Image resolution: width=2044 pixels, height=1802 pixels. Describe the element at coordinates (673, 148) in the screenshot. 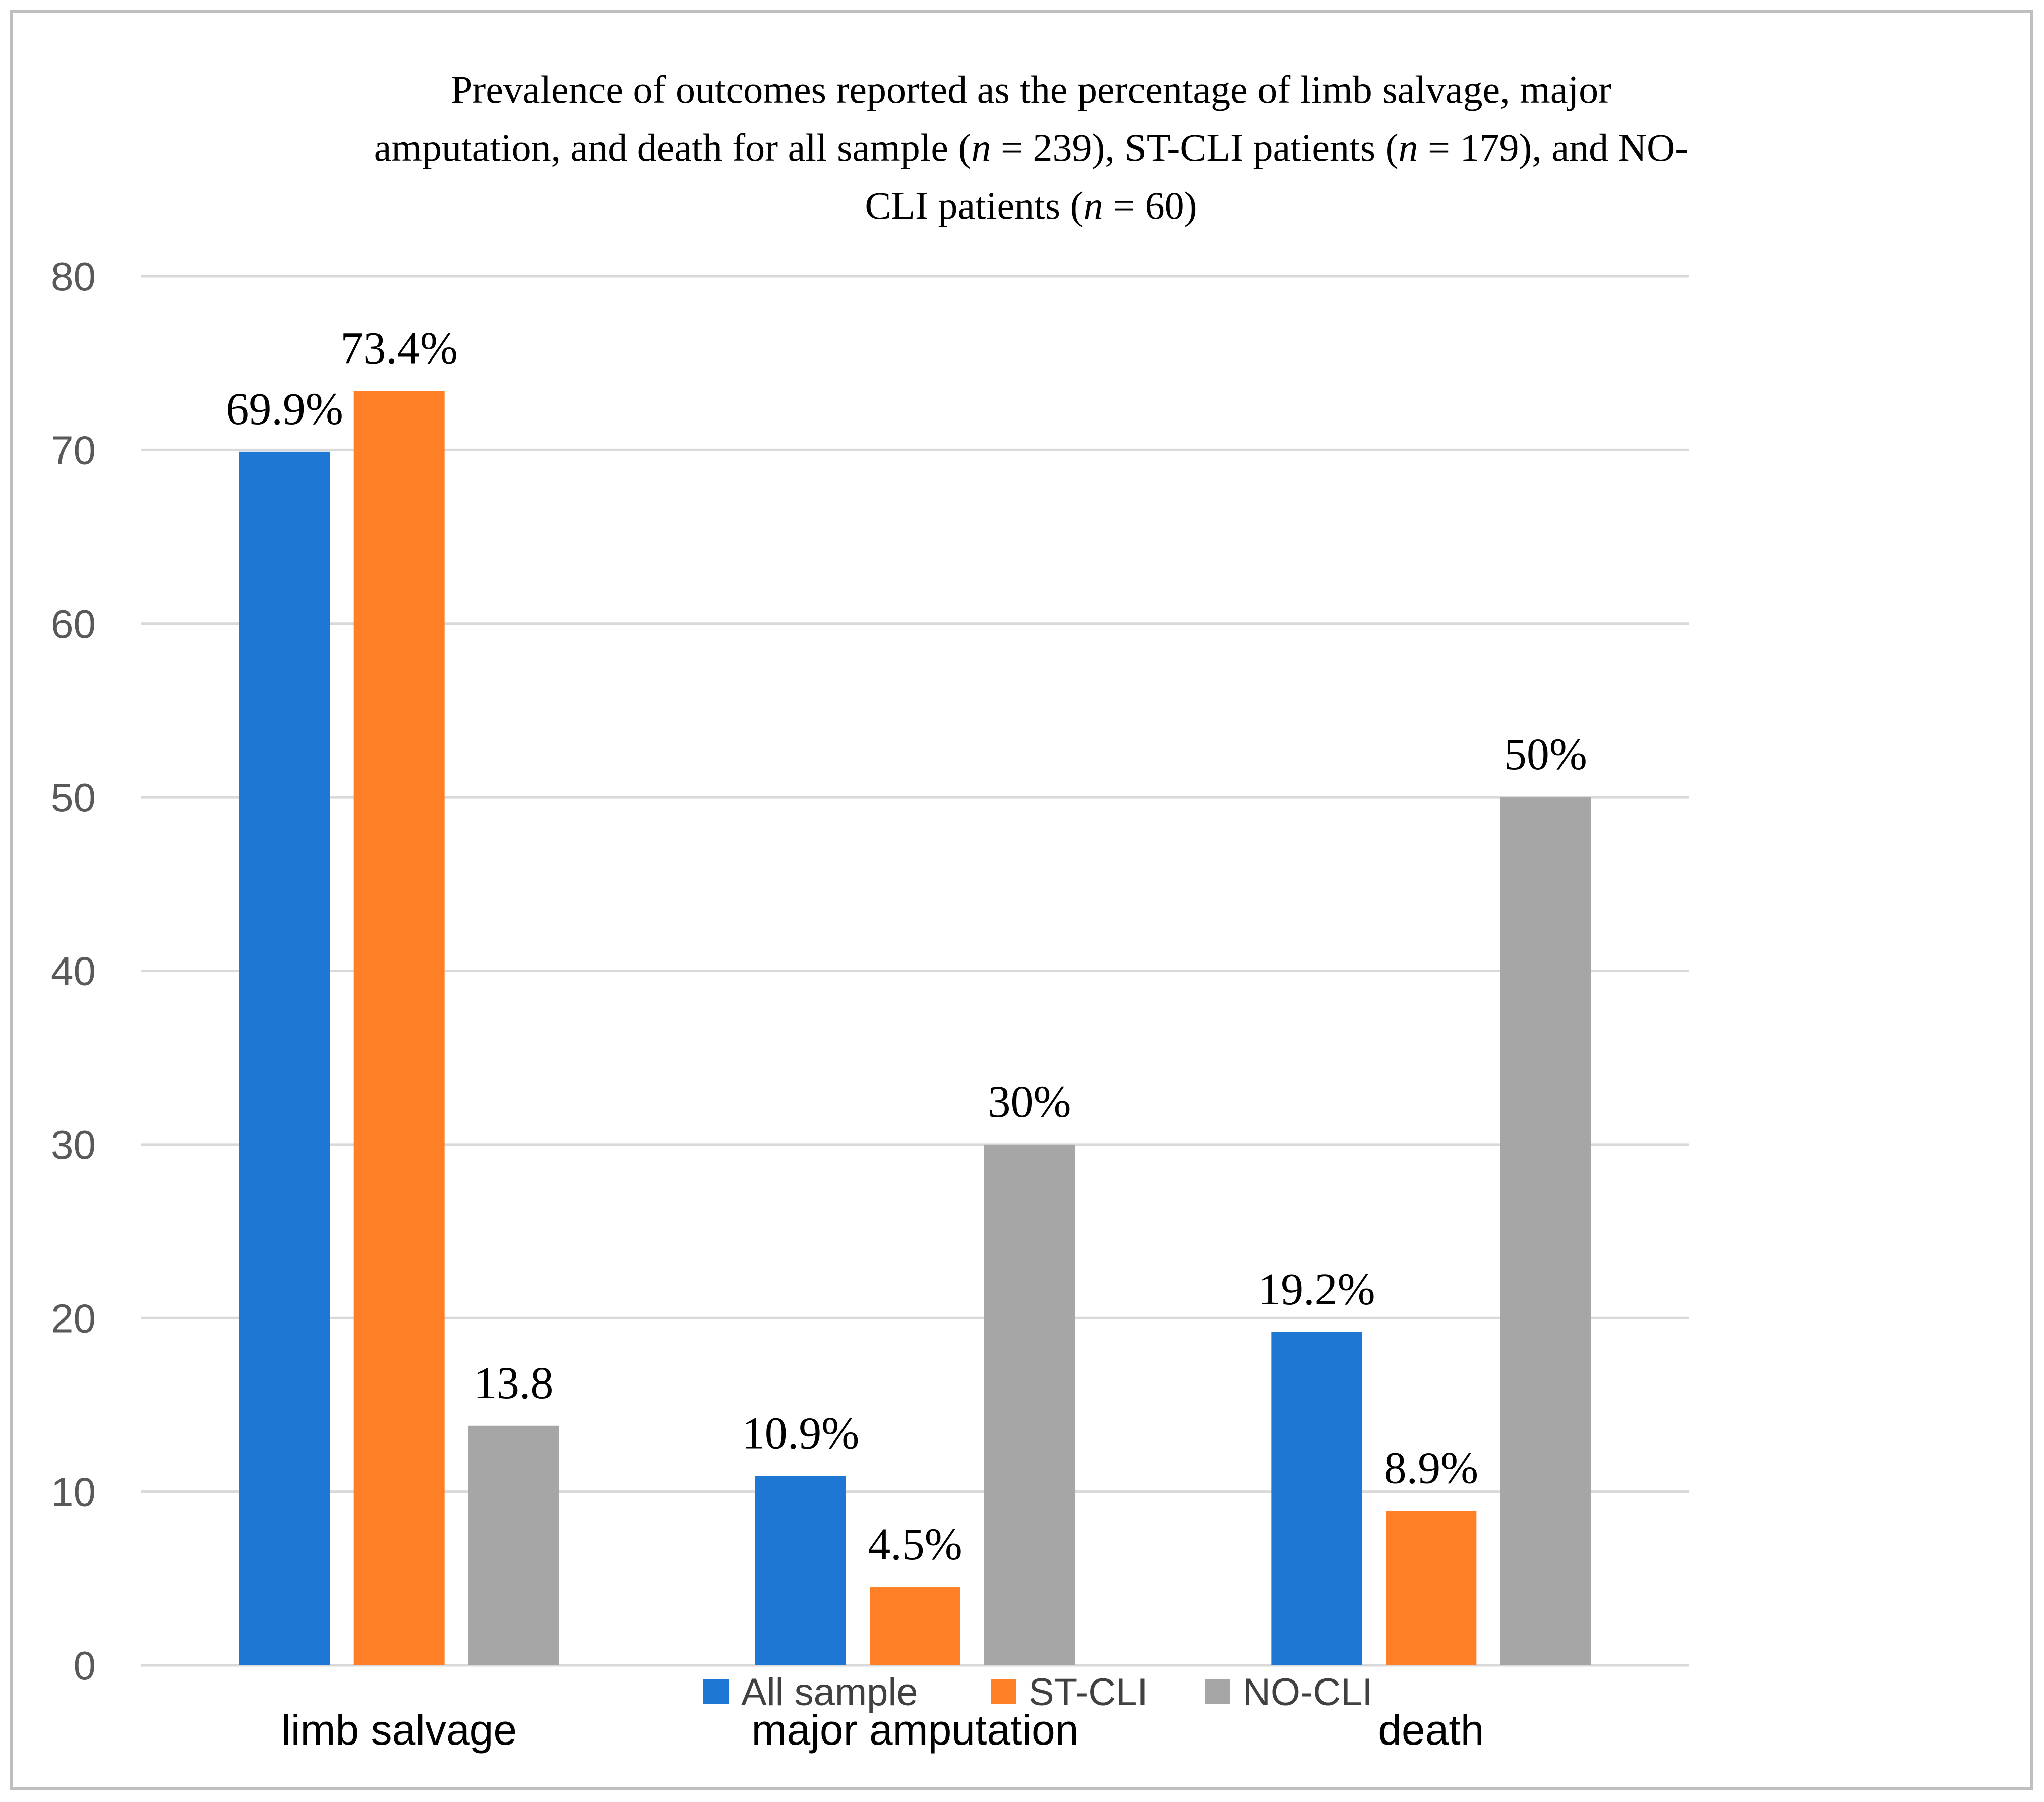

I see `title-line-2a: amputation, and death for all sample (` at that location.